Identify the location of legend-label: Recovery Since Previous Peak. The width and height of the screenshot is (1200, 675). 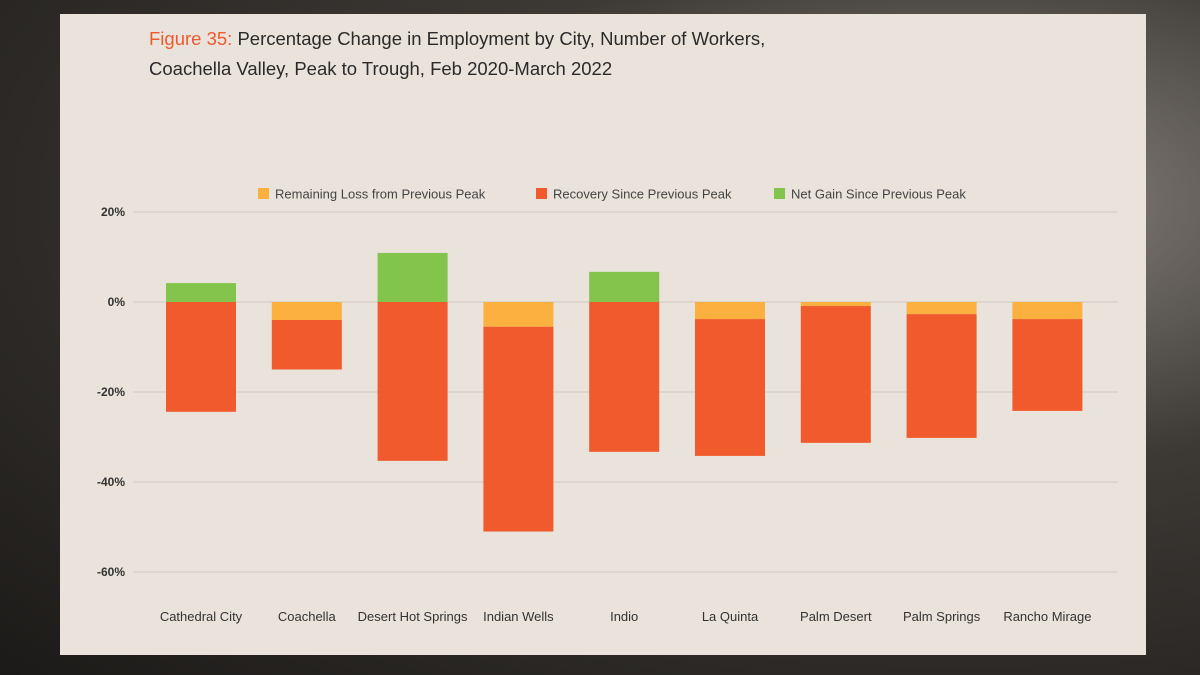
(642, 194).